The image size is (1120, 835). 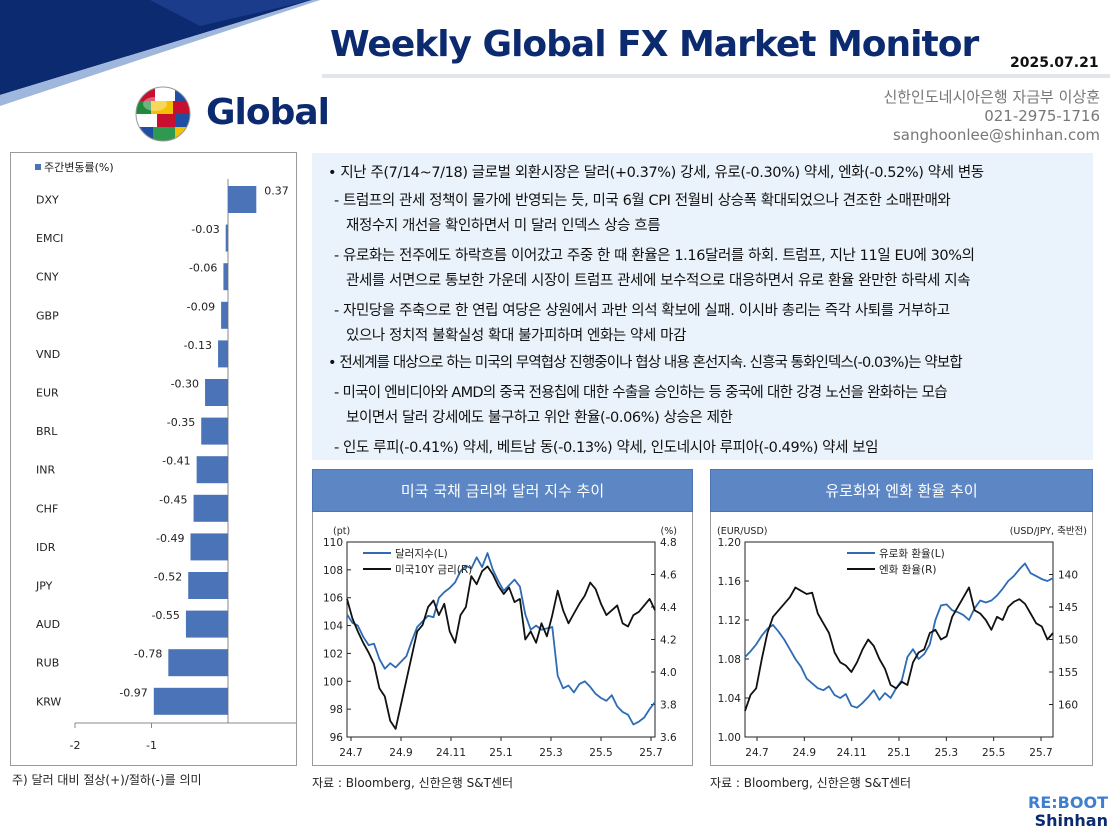 I want to click on brand-logo: RE:BOOT Shinhan, so click(x=1068, y=812).